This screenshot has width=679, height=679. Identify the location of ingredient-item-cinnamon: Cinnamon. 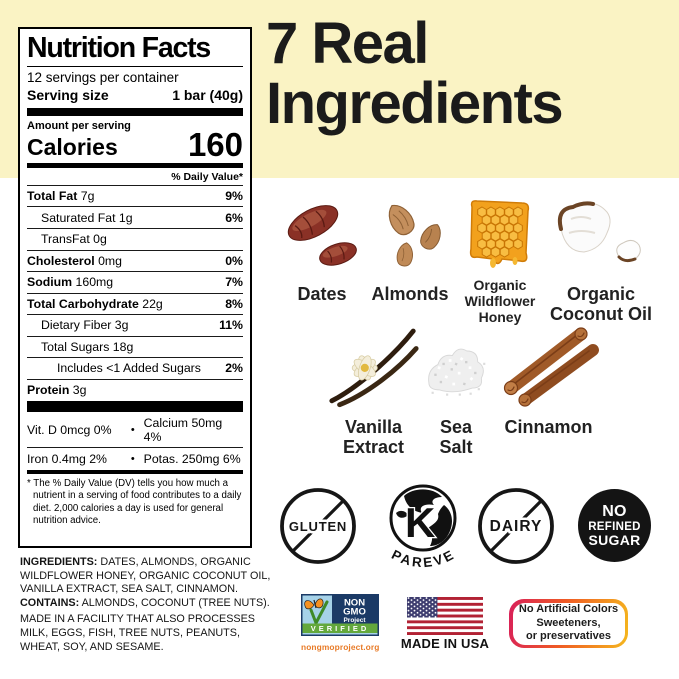
(548, 378).